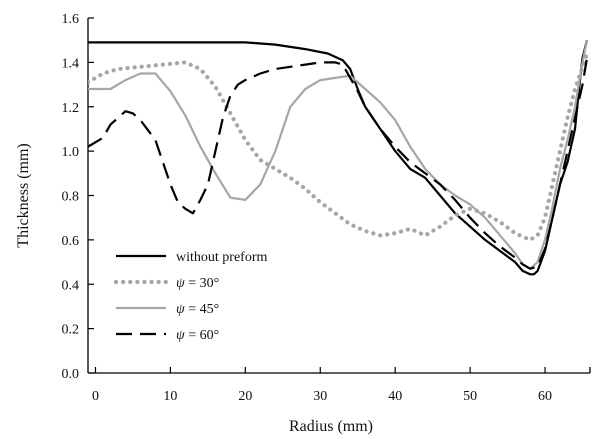  Describe the element at coordinates (71, 241) in the screenshot. I see `y-tick-label: 0.6` at that location.